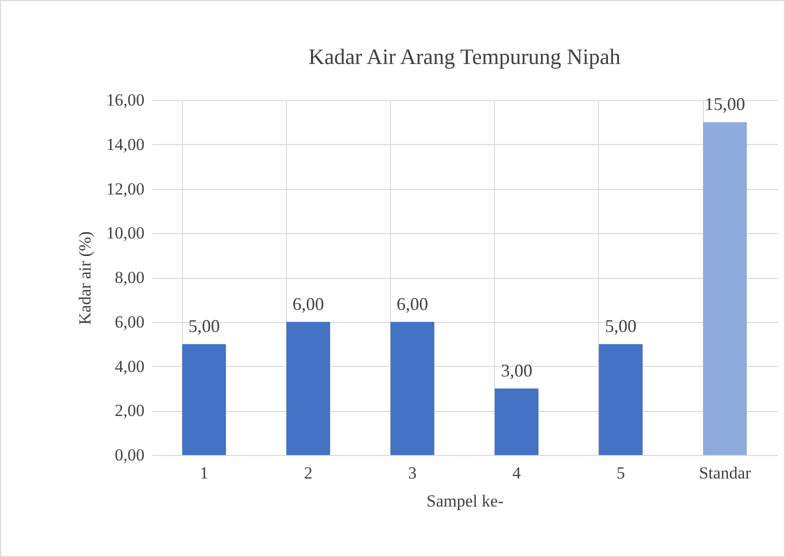  I want to click on chart-title: Kadar Air Arang Tempurung Nipah, so click(464, 56).